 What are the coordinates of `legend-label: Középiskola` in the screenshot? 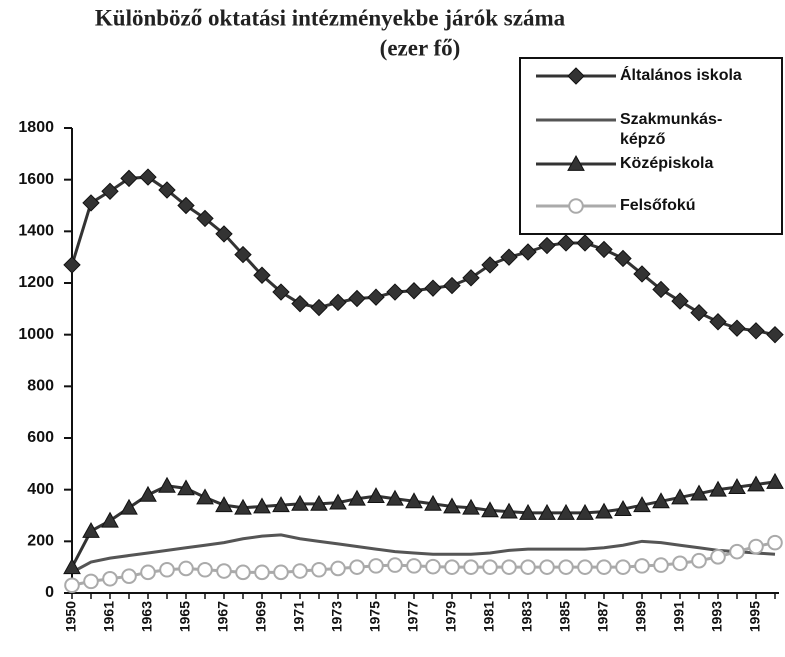 It's located at (666, 163).